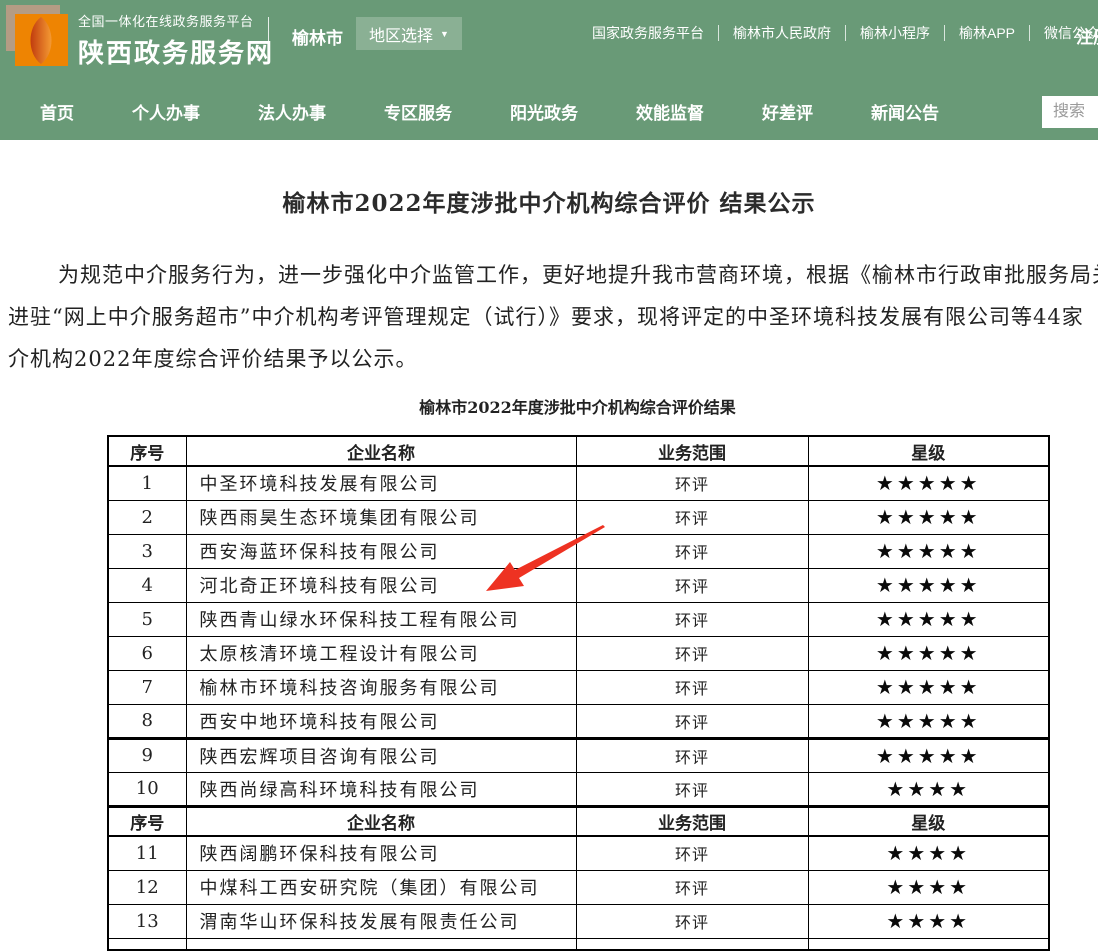  What do you see at coordinates (147, 653) in the screenshot?
I see `cell-no: 6` at bounding box center [147, 653].